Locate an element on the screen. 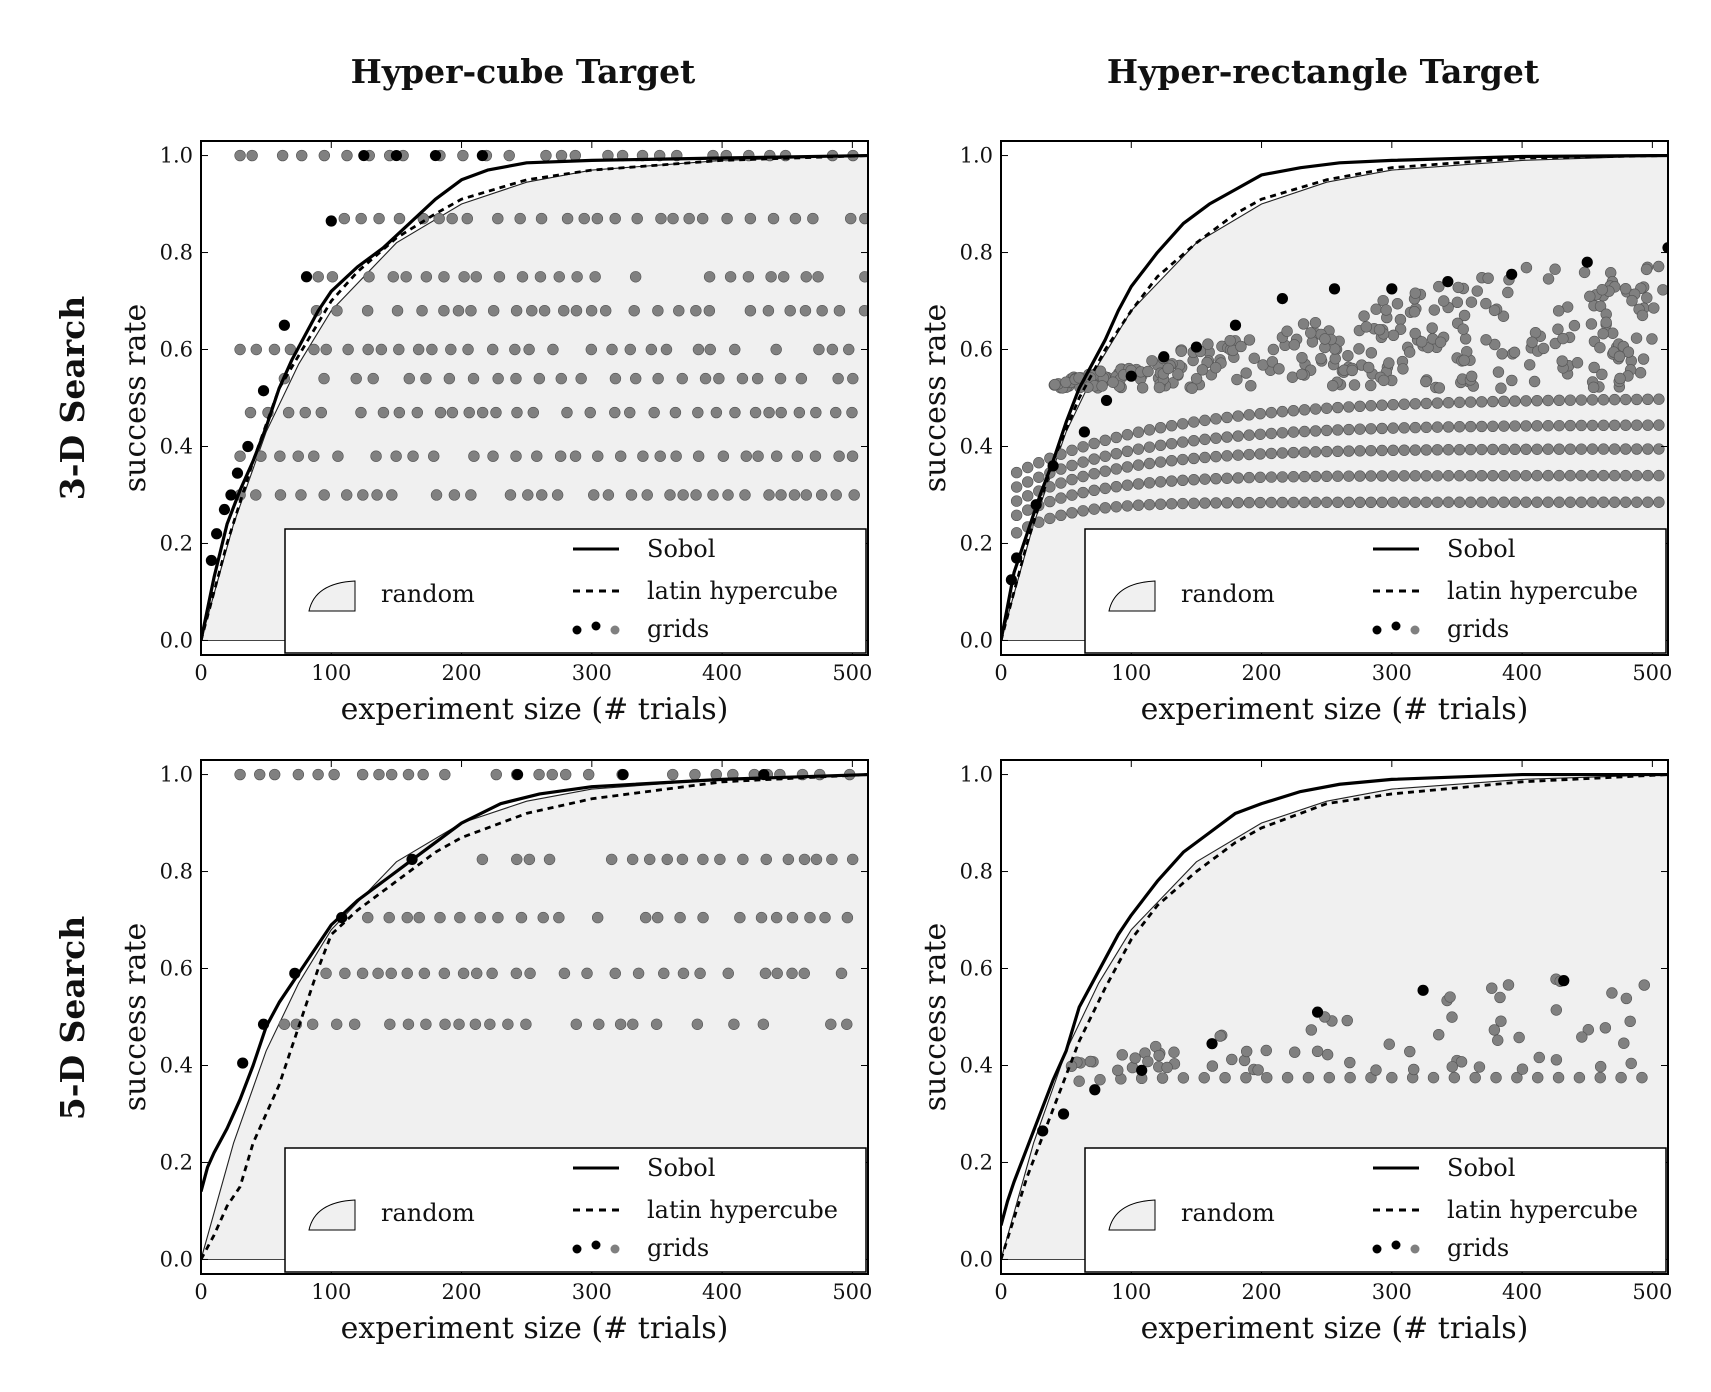  x-axis-label: experiment size (# trials) is located at coordinates (535, 1328).